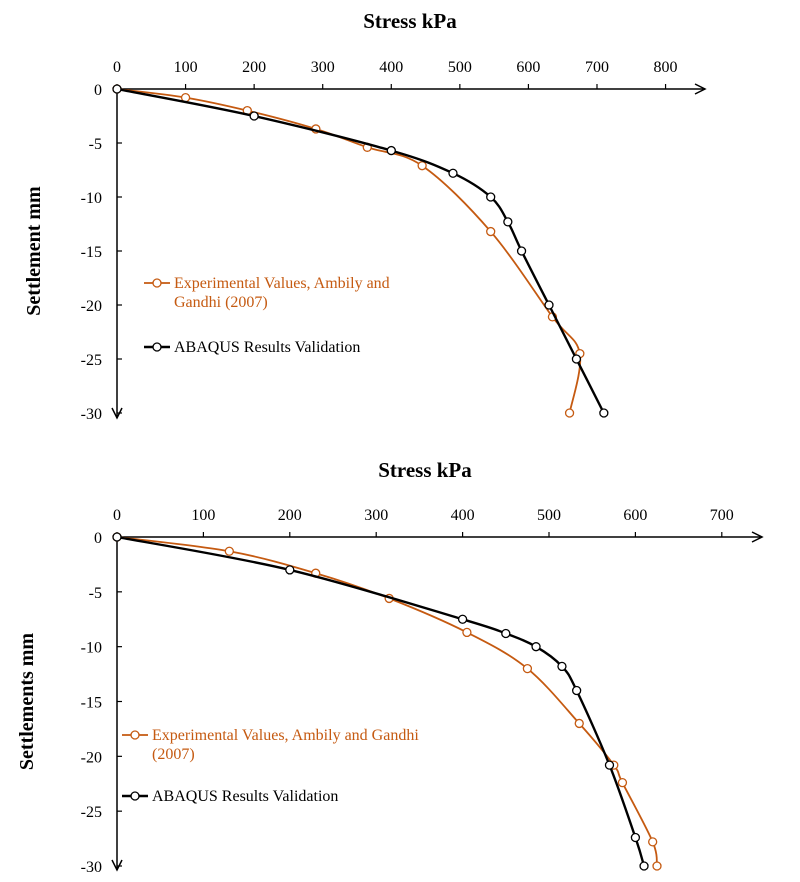  What do you see at coordinates (285, 735) in the screenshot?
I see `legend-label: Experimental Values, Ambily and Gandhi` at bounding box center [285, 735].